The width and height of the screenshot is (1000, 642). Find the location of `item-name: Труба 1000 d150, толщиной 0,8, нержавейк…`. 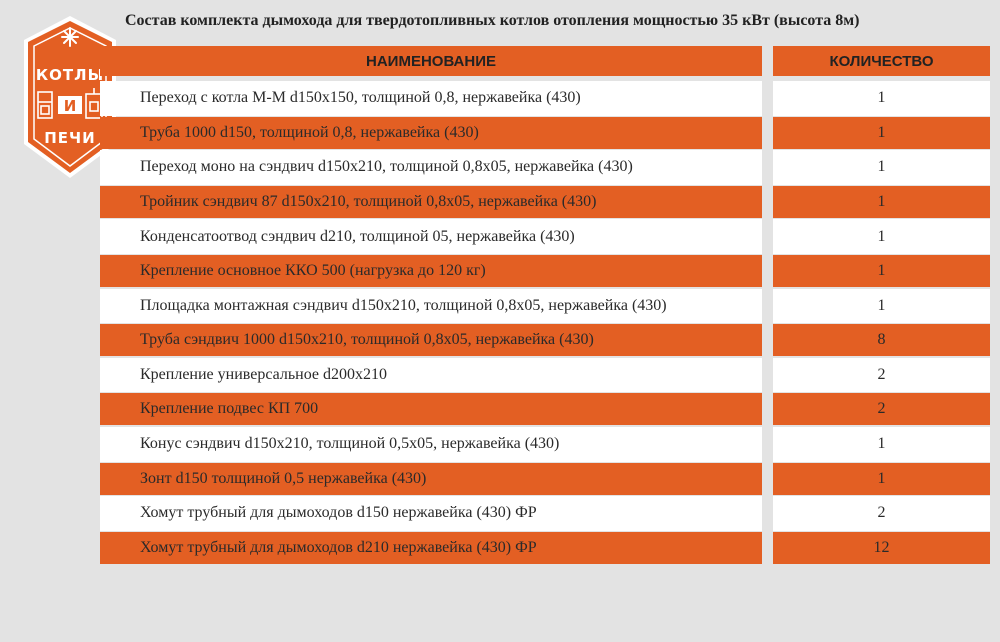

item-name: Труба 1000 d150, толщиной 0,8, нержавейк… is located at coordinates (431, 132).